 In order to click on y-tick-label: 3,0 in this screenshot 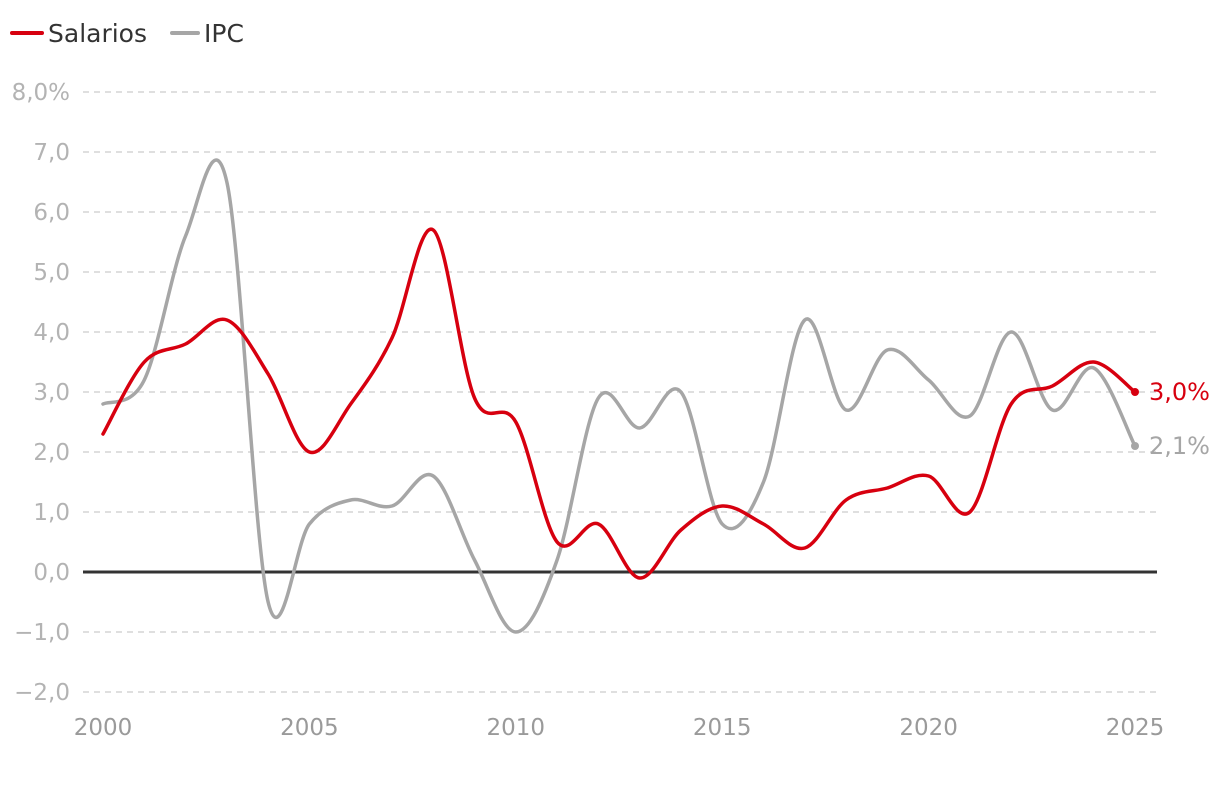, I will do `click(51, 393)`.